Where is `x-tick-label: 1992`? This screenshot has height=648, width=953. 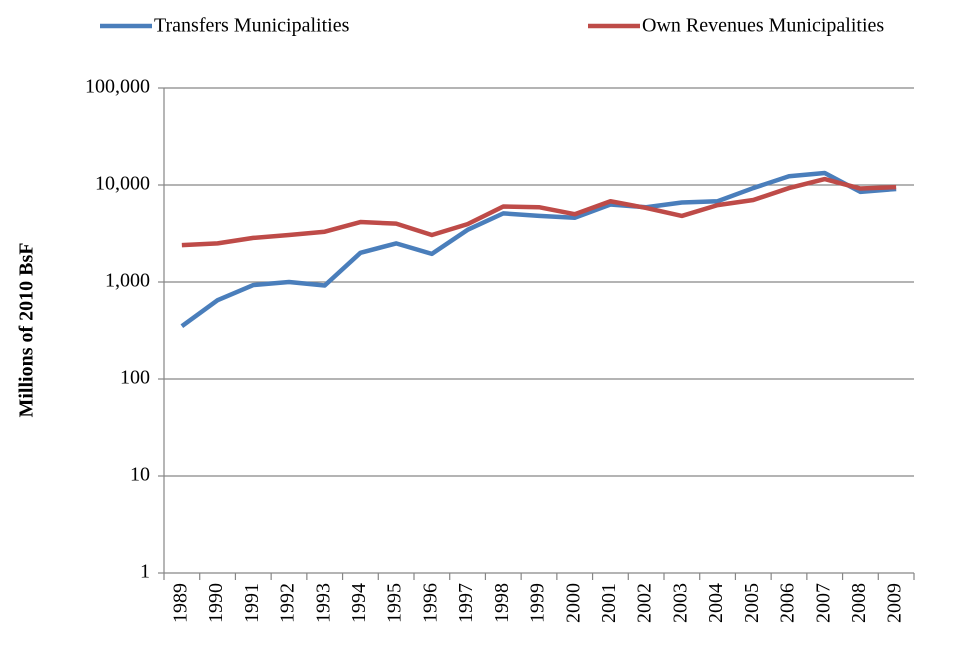
x-tick-label: 1992 is located at coordinates (288, 603).